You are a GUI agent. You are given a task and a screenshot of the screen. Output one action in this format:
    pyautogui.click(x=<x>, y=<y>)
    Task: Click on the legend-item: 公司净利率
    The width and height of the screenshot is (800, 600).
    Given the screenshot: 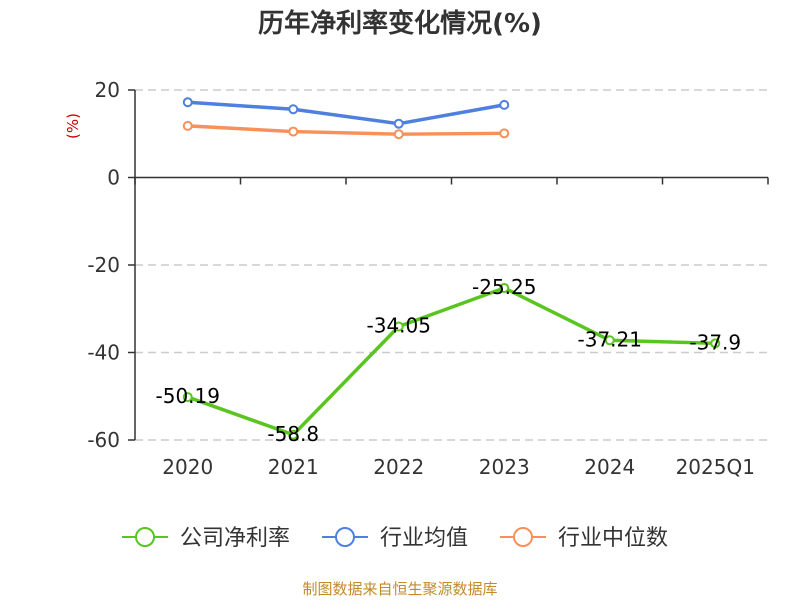 What is the action you would take?
    pyautogui.click(x=206, y=538)
    